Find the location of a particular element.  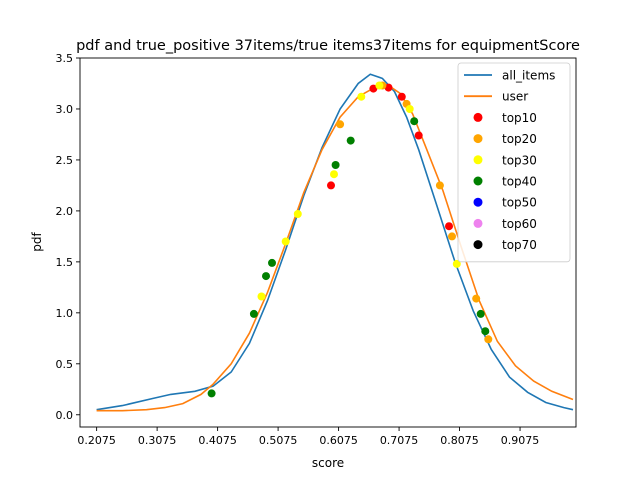

y-tick-label-2: 1.0 is located at coordinates (65, 313).